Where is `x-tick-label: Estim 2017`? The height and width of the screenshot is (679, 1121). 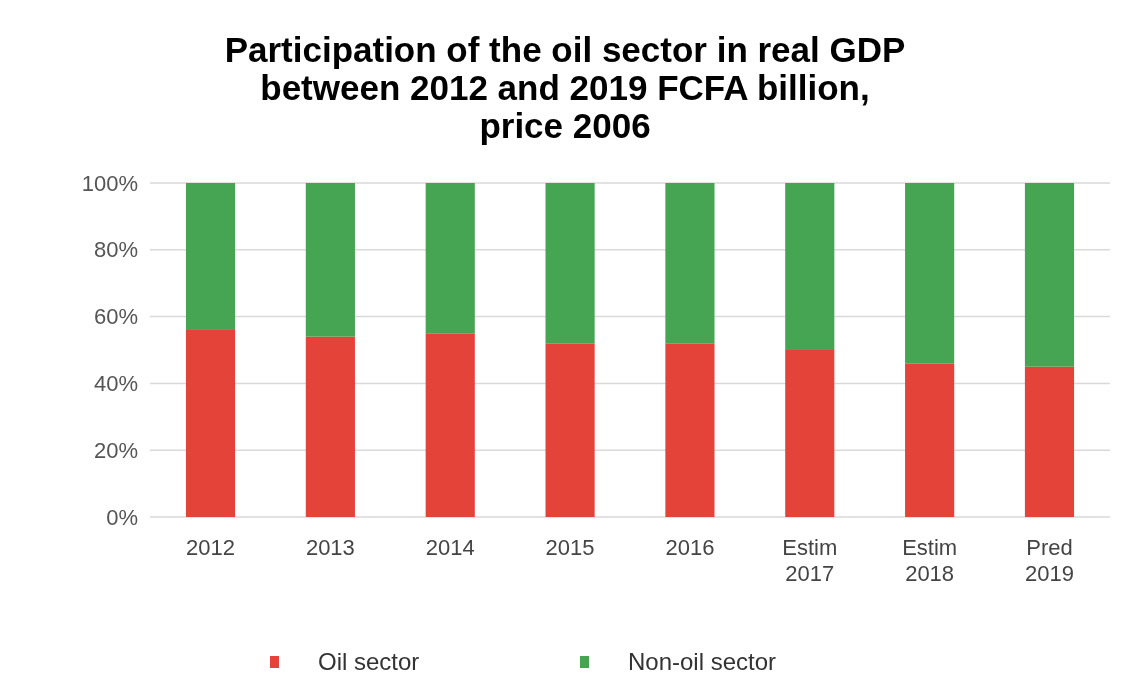
x-tick-label: Estim 2017 is located at coordinates (810, 560).